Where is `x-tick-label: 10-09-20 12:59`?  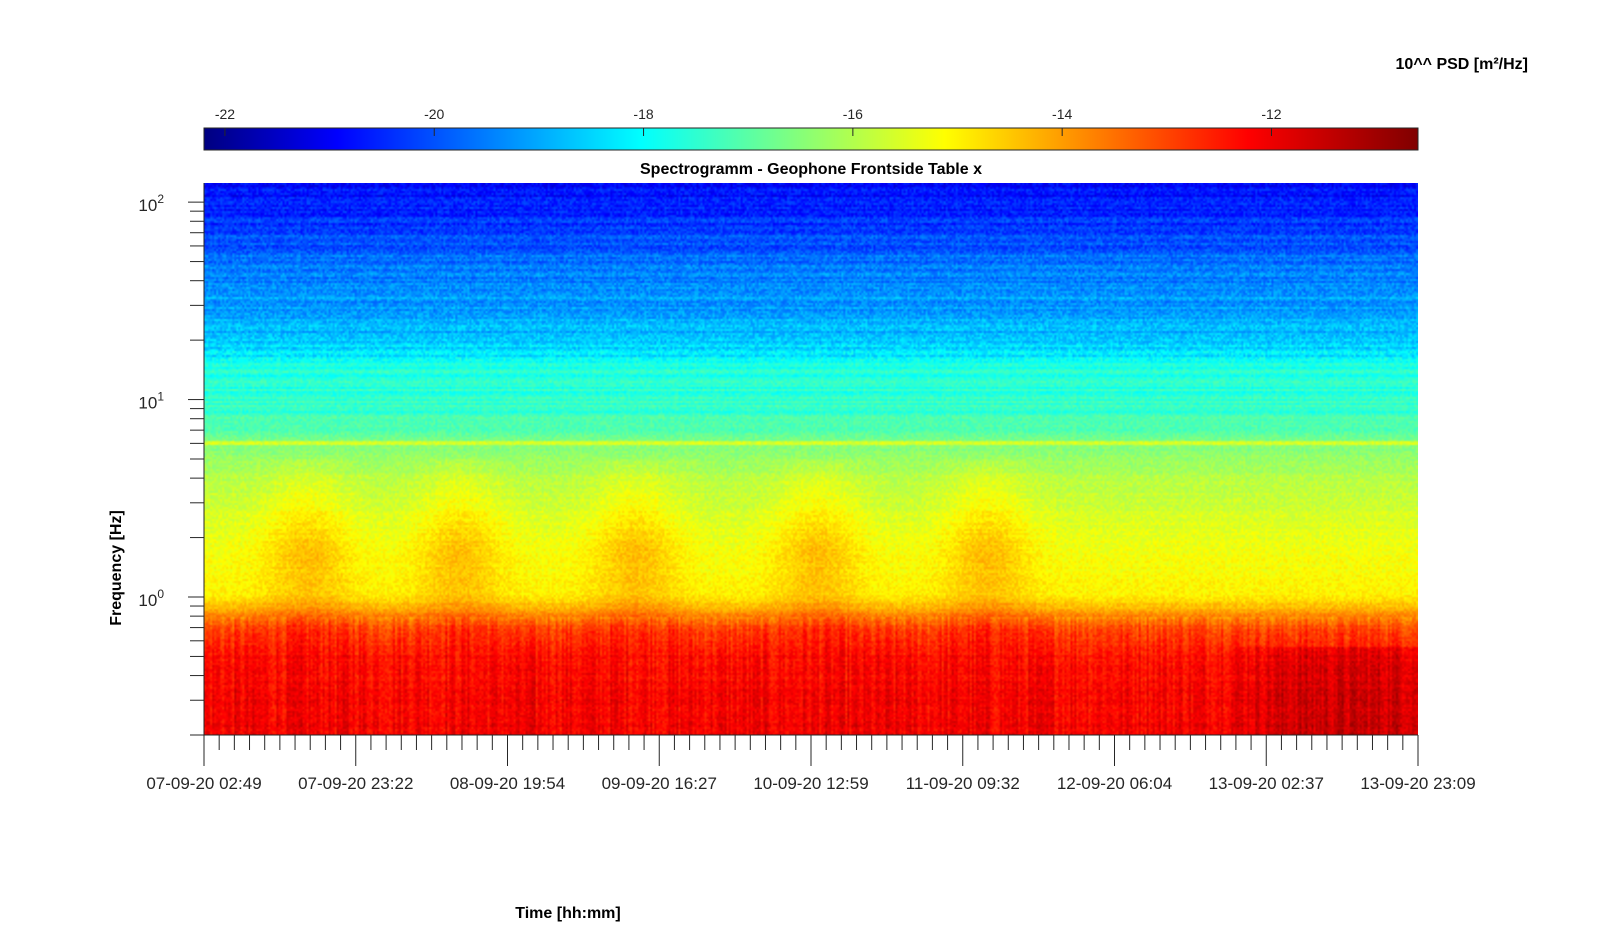
x-tick-label: 10-09-20 12:59 is located at coordinates (810, 783).